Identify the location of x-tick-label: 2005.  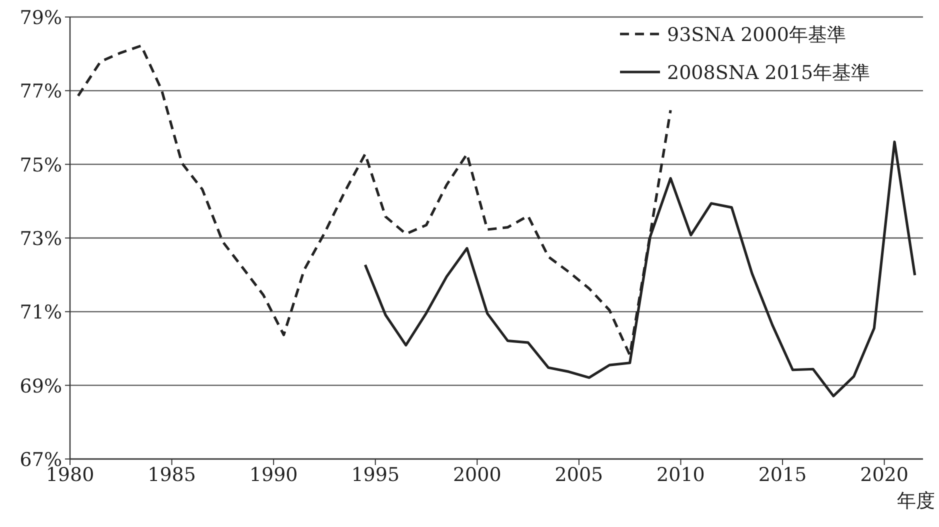
(579, 475).